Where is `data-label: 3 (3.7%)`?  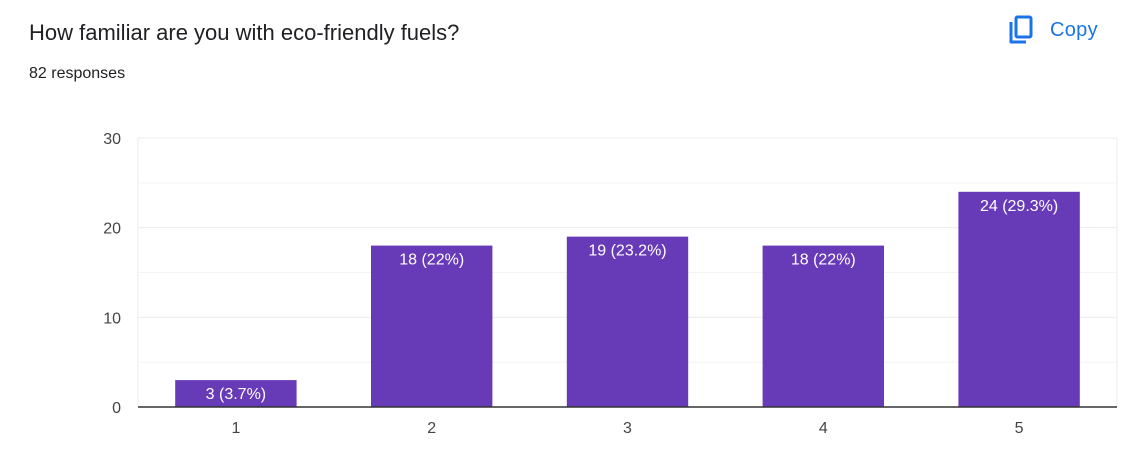
data-label: 3 (3.7%) is located at coordinates (236, 394).